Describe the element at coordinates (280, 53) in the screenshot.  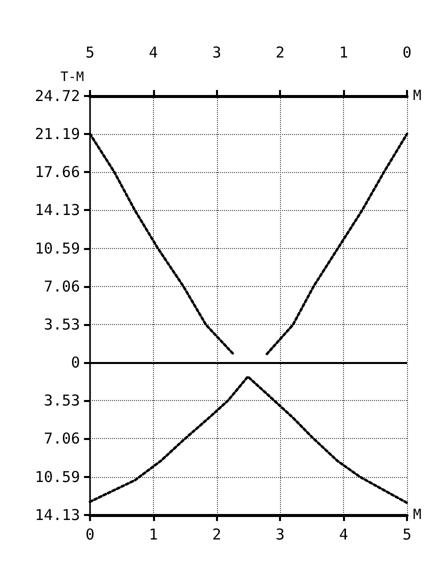
I see `x2-tick-label: 2` at that location.